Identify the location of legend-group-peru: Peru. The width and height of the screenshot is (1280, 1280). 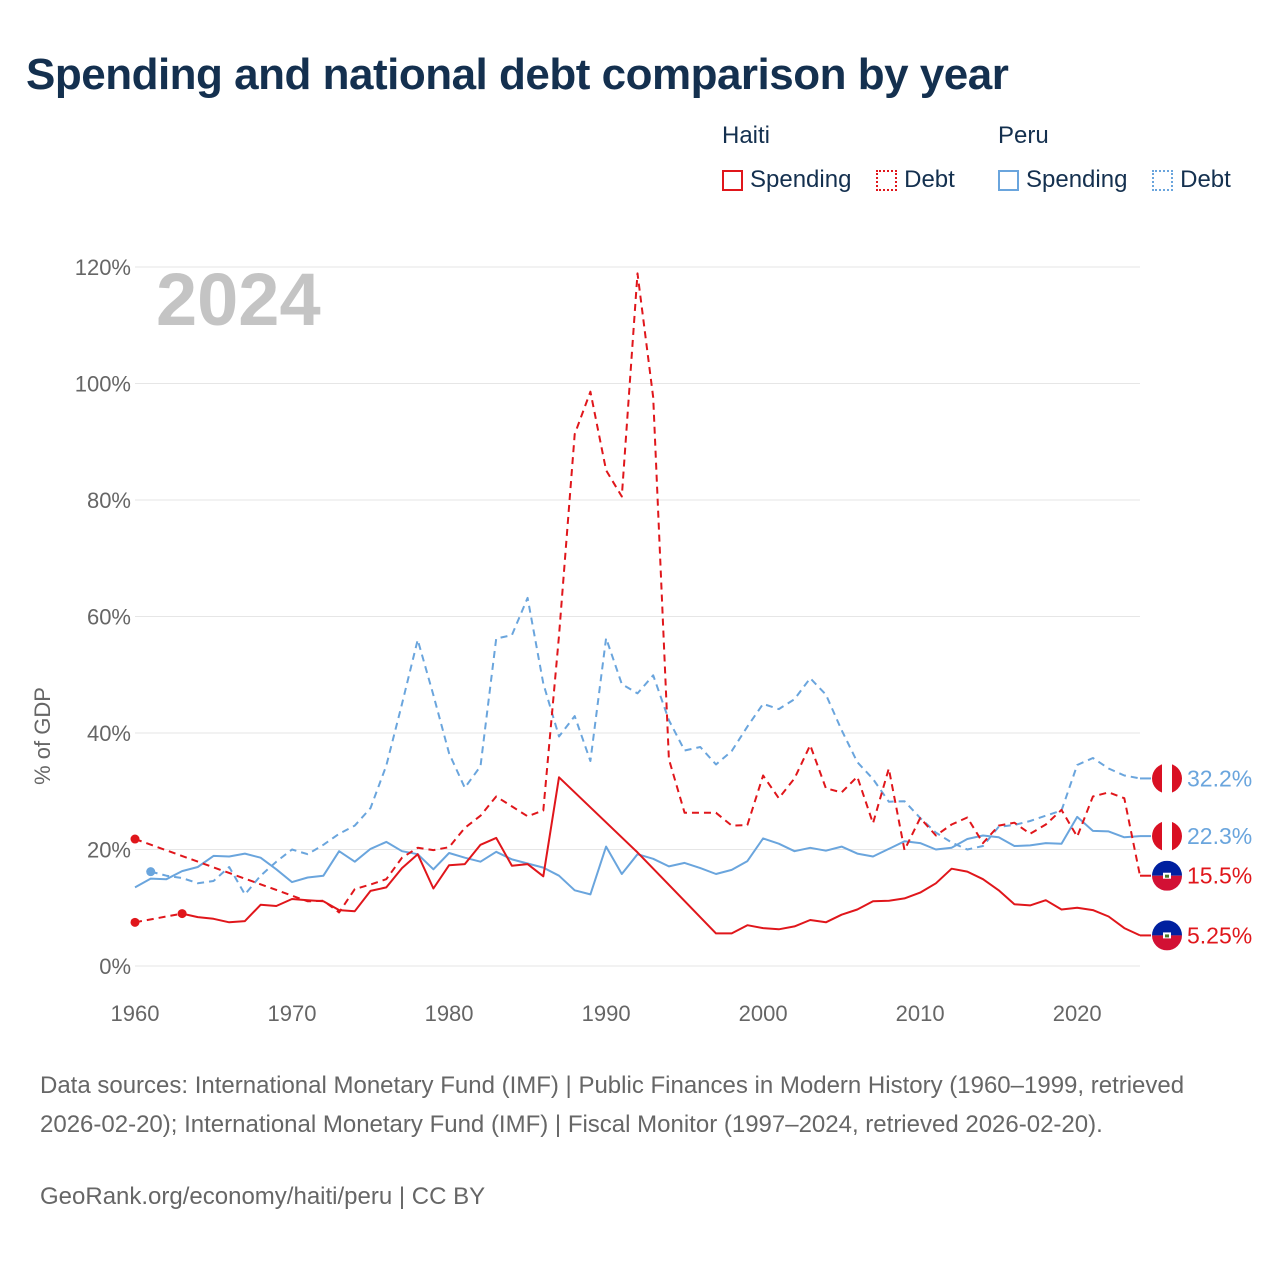
(1023, 136).